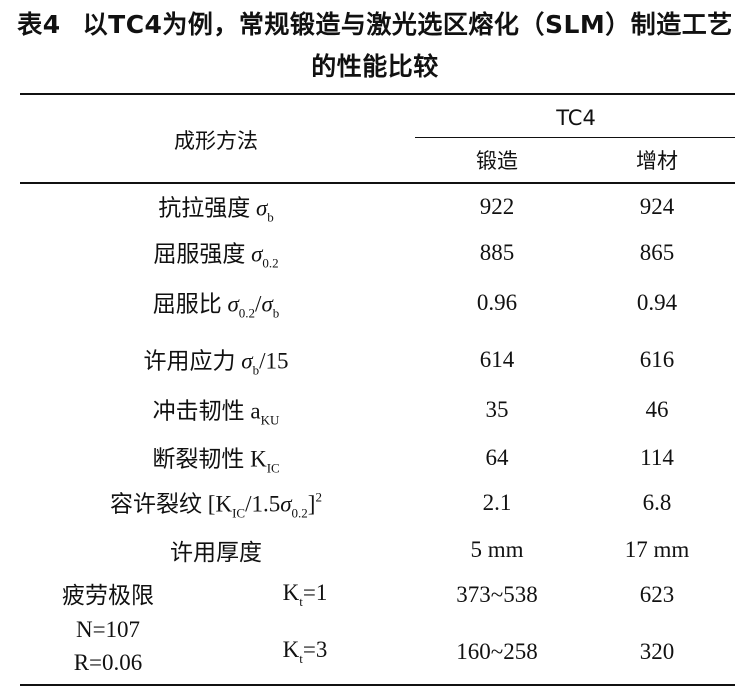 The width and height of the screenshot is (747, 695). I want to click on header-bottom-rule, so click(377, 183).